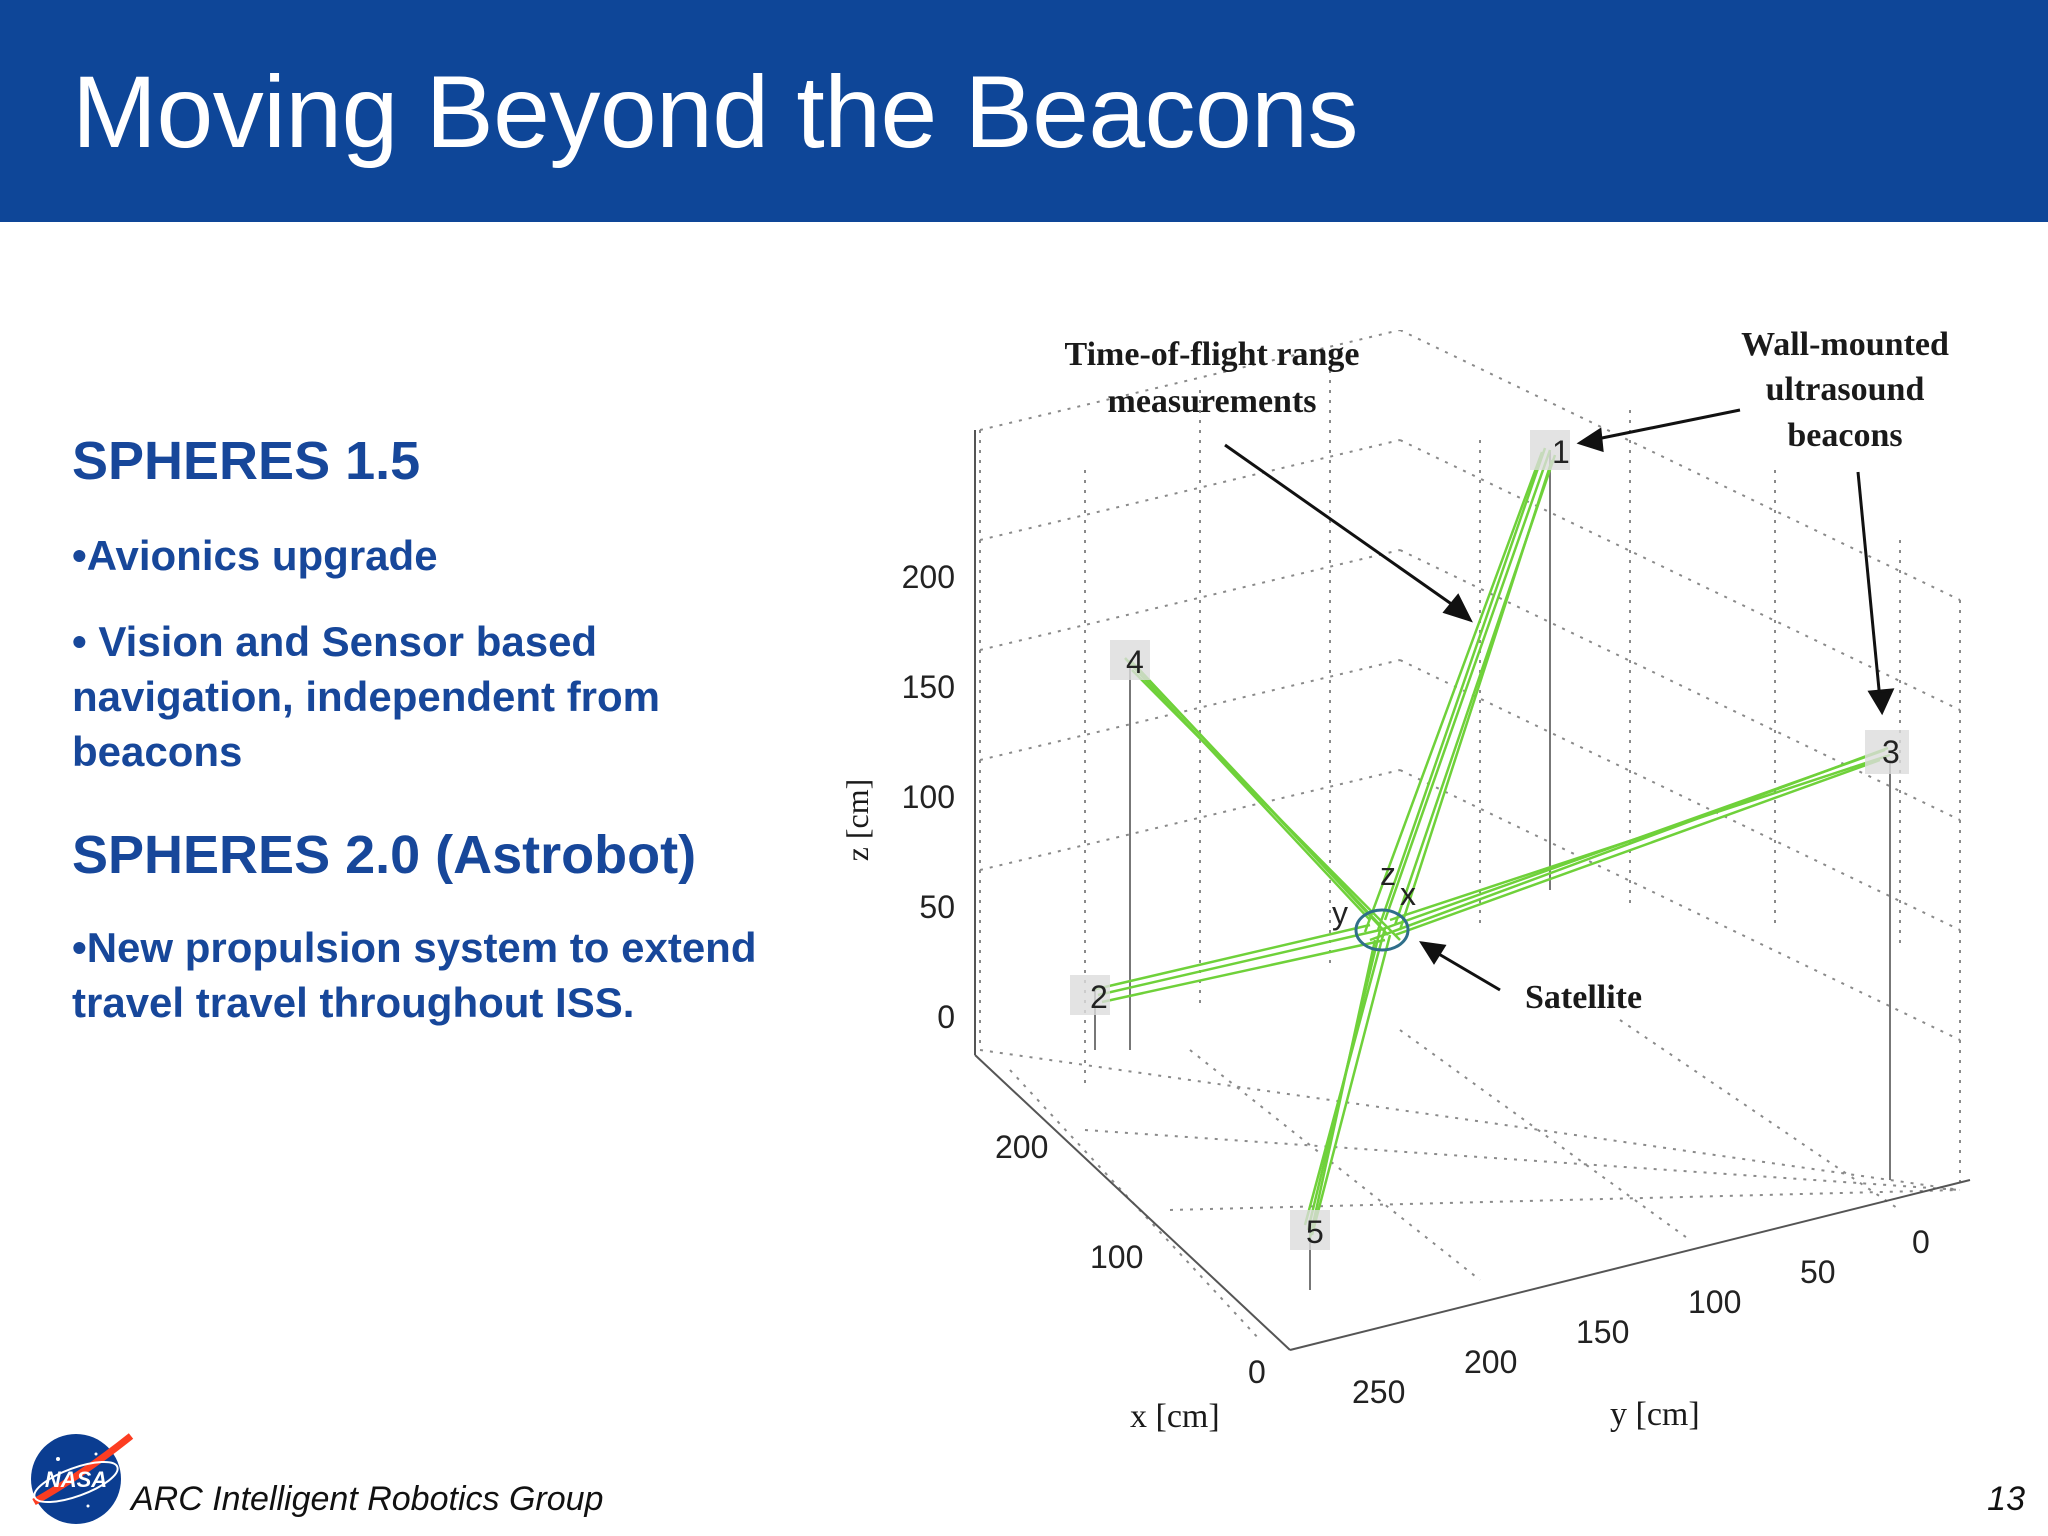 The width and height of the screenshot is (2048, 1536). What do you see at coordinates (2006, 1499) in the screenshot?
I see `page-number: 13` at bounding box center [2006, 1499].